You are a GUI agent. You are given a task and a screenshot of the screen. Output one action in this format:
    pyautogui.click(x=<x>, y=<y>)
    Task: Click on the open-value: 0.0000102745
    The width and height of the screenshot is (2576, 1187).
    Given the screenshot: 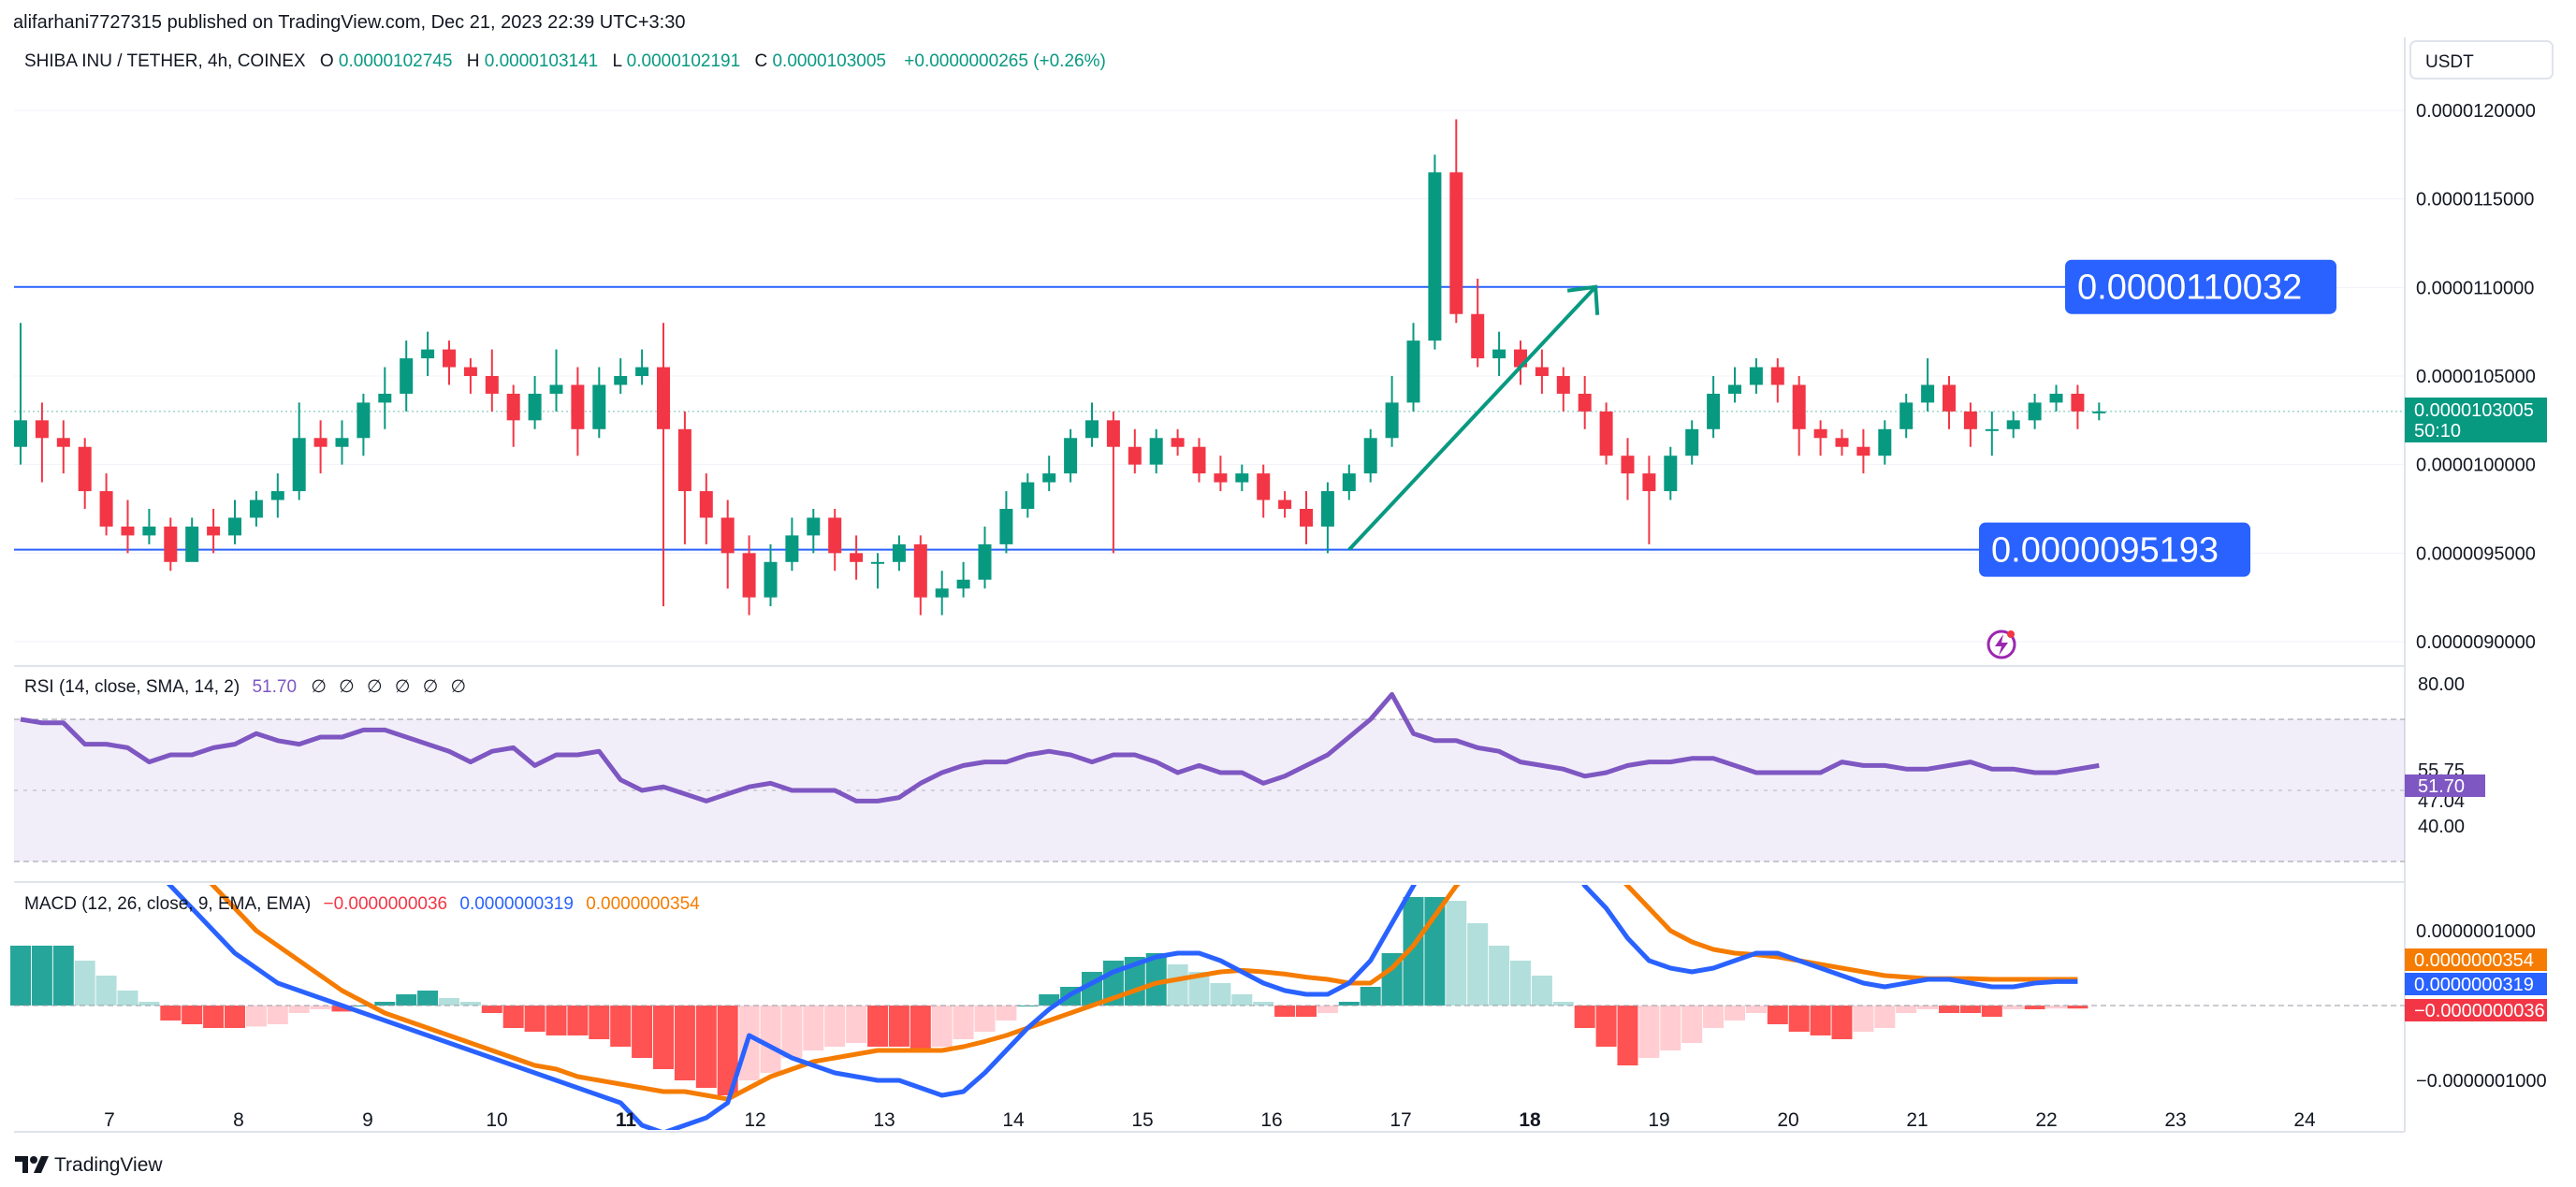 What is the action you would take?
    pyautogui.click(x=396, y=61)
    